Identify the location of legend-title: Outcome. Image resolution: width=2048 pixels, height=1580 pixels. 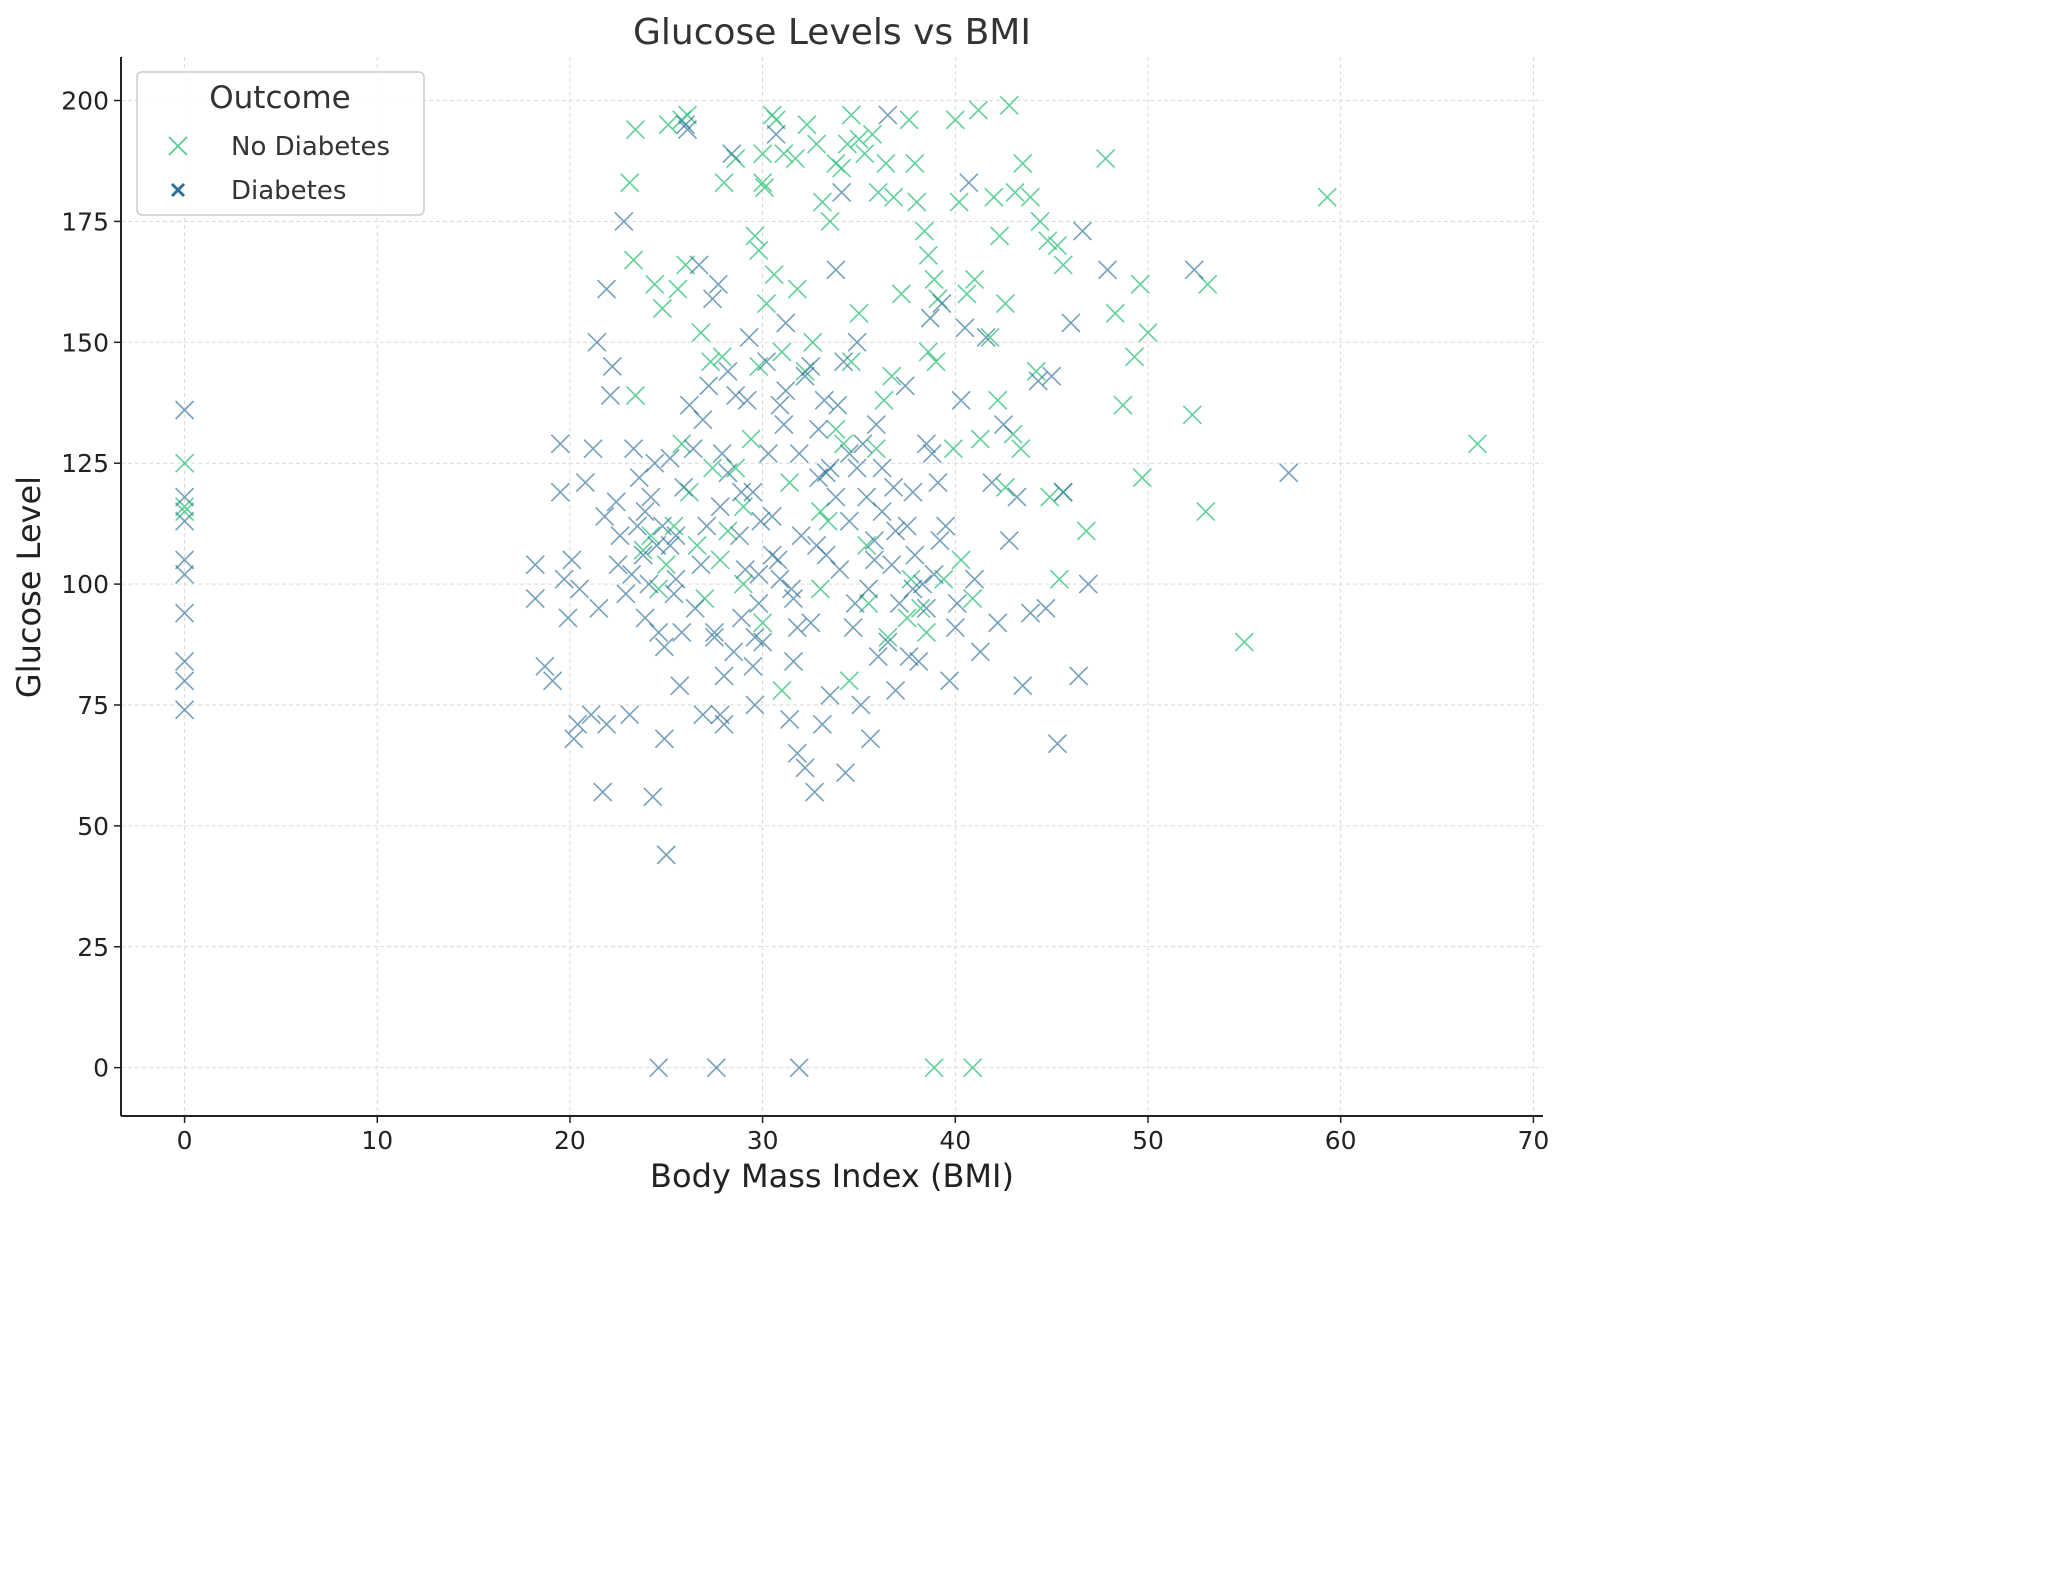
(279, 98).